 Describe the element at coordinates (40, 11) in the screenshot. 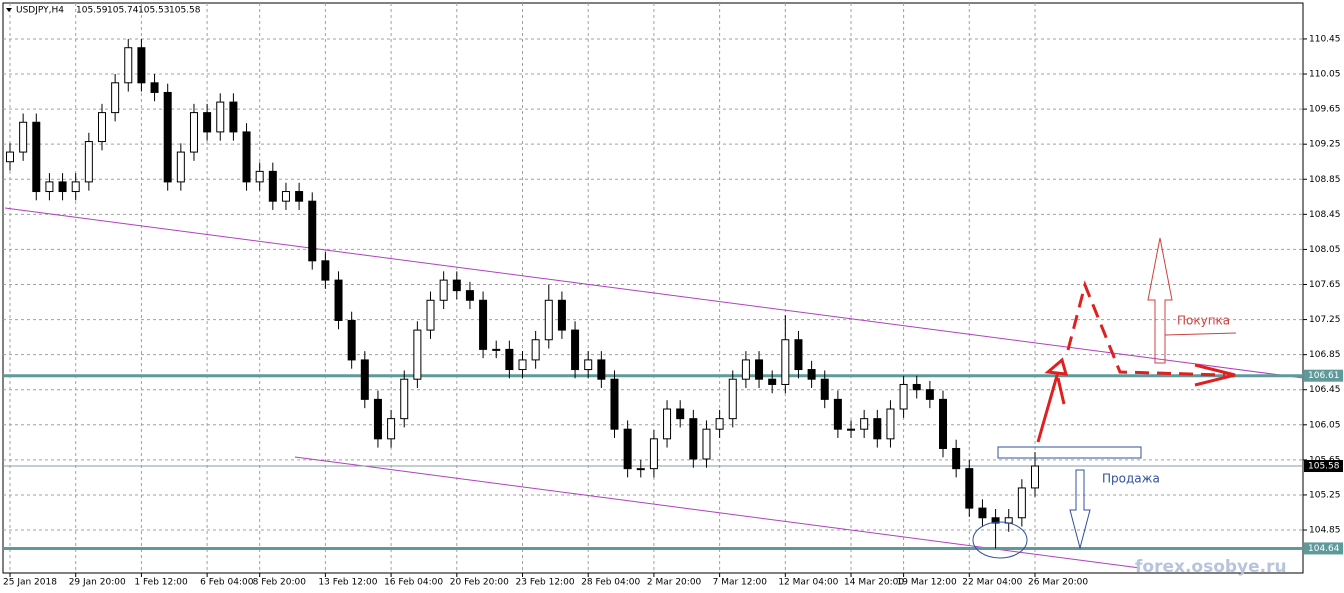

I see `symbol: USDJPY,H4` at that location.